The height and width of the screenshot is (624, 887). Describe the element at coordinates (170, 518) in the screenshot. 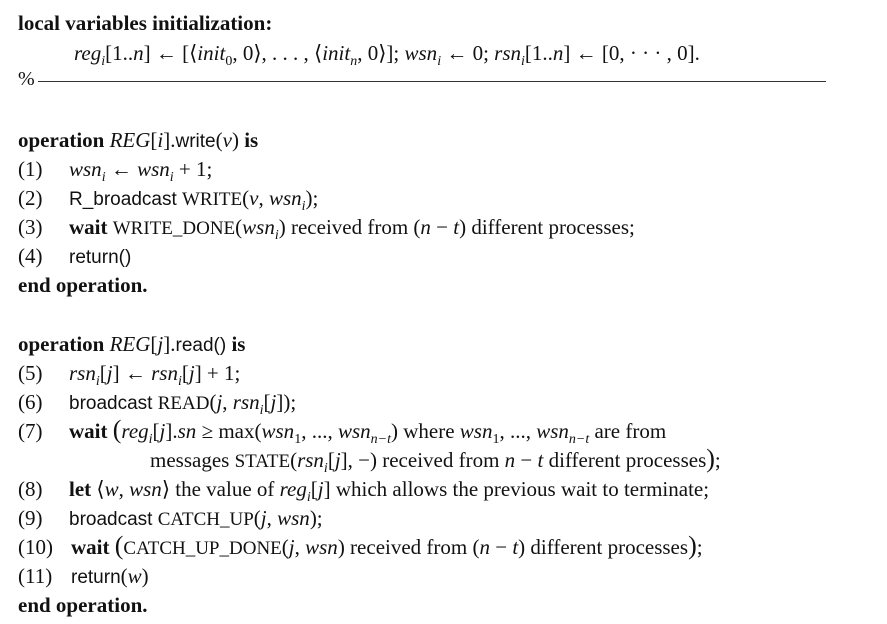

I see `read-line-9: (9) broadcast CATCH_UP(j, wsn);` at that location.